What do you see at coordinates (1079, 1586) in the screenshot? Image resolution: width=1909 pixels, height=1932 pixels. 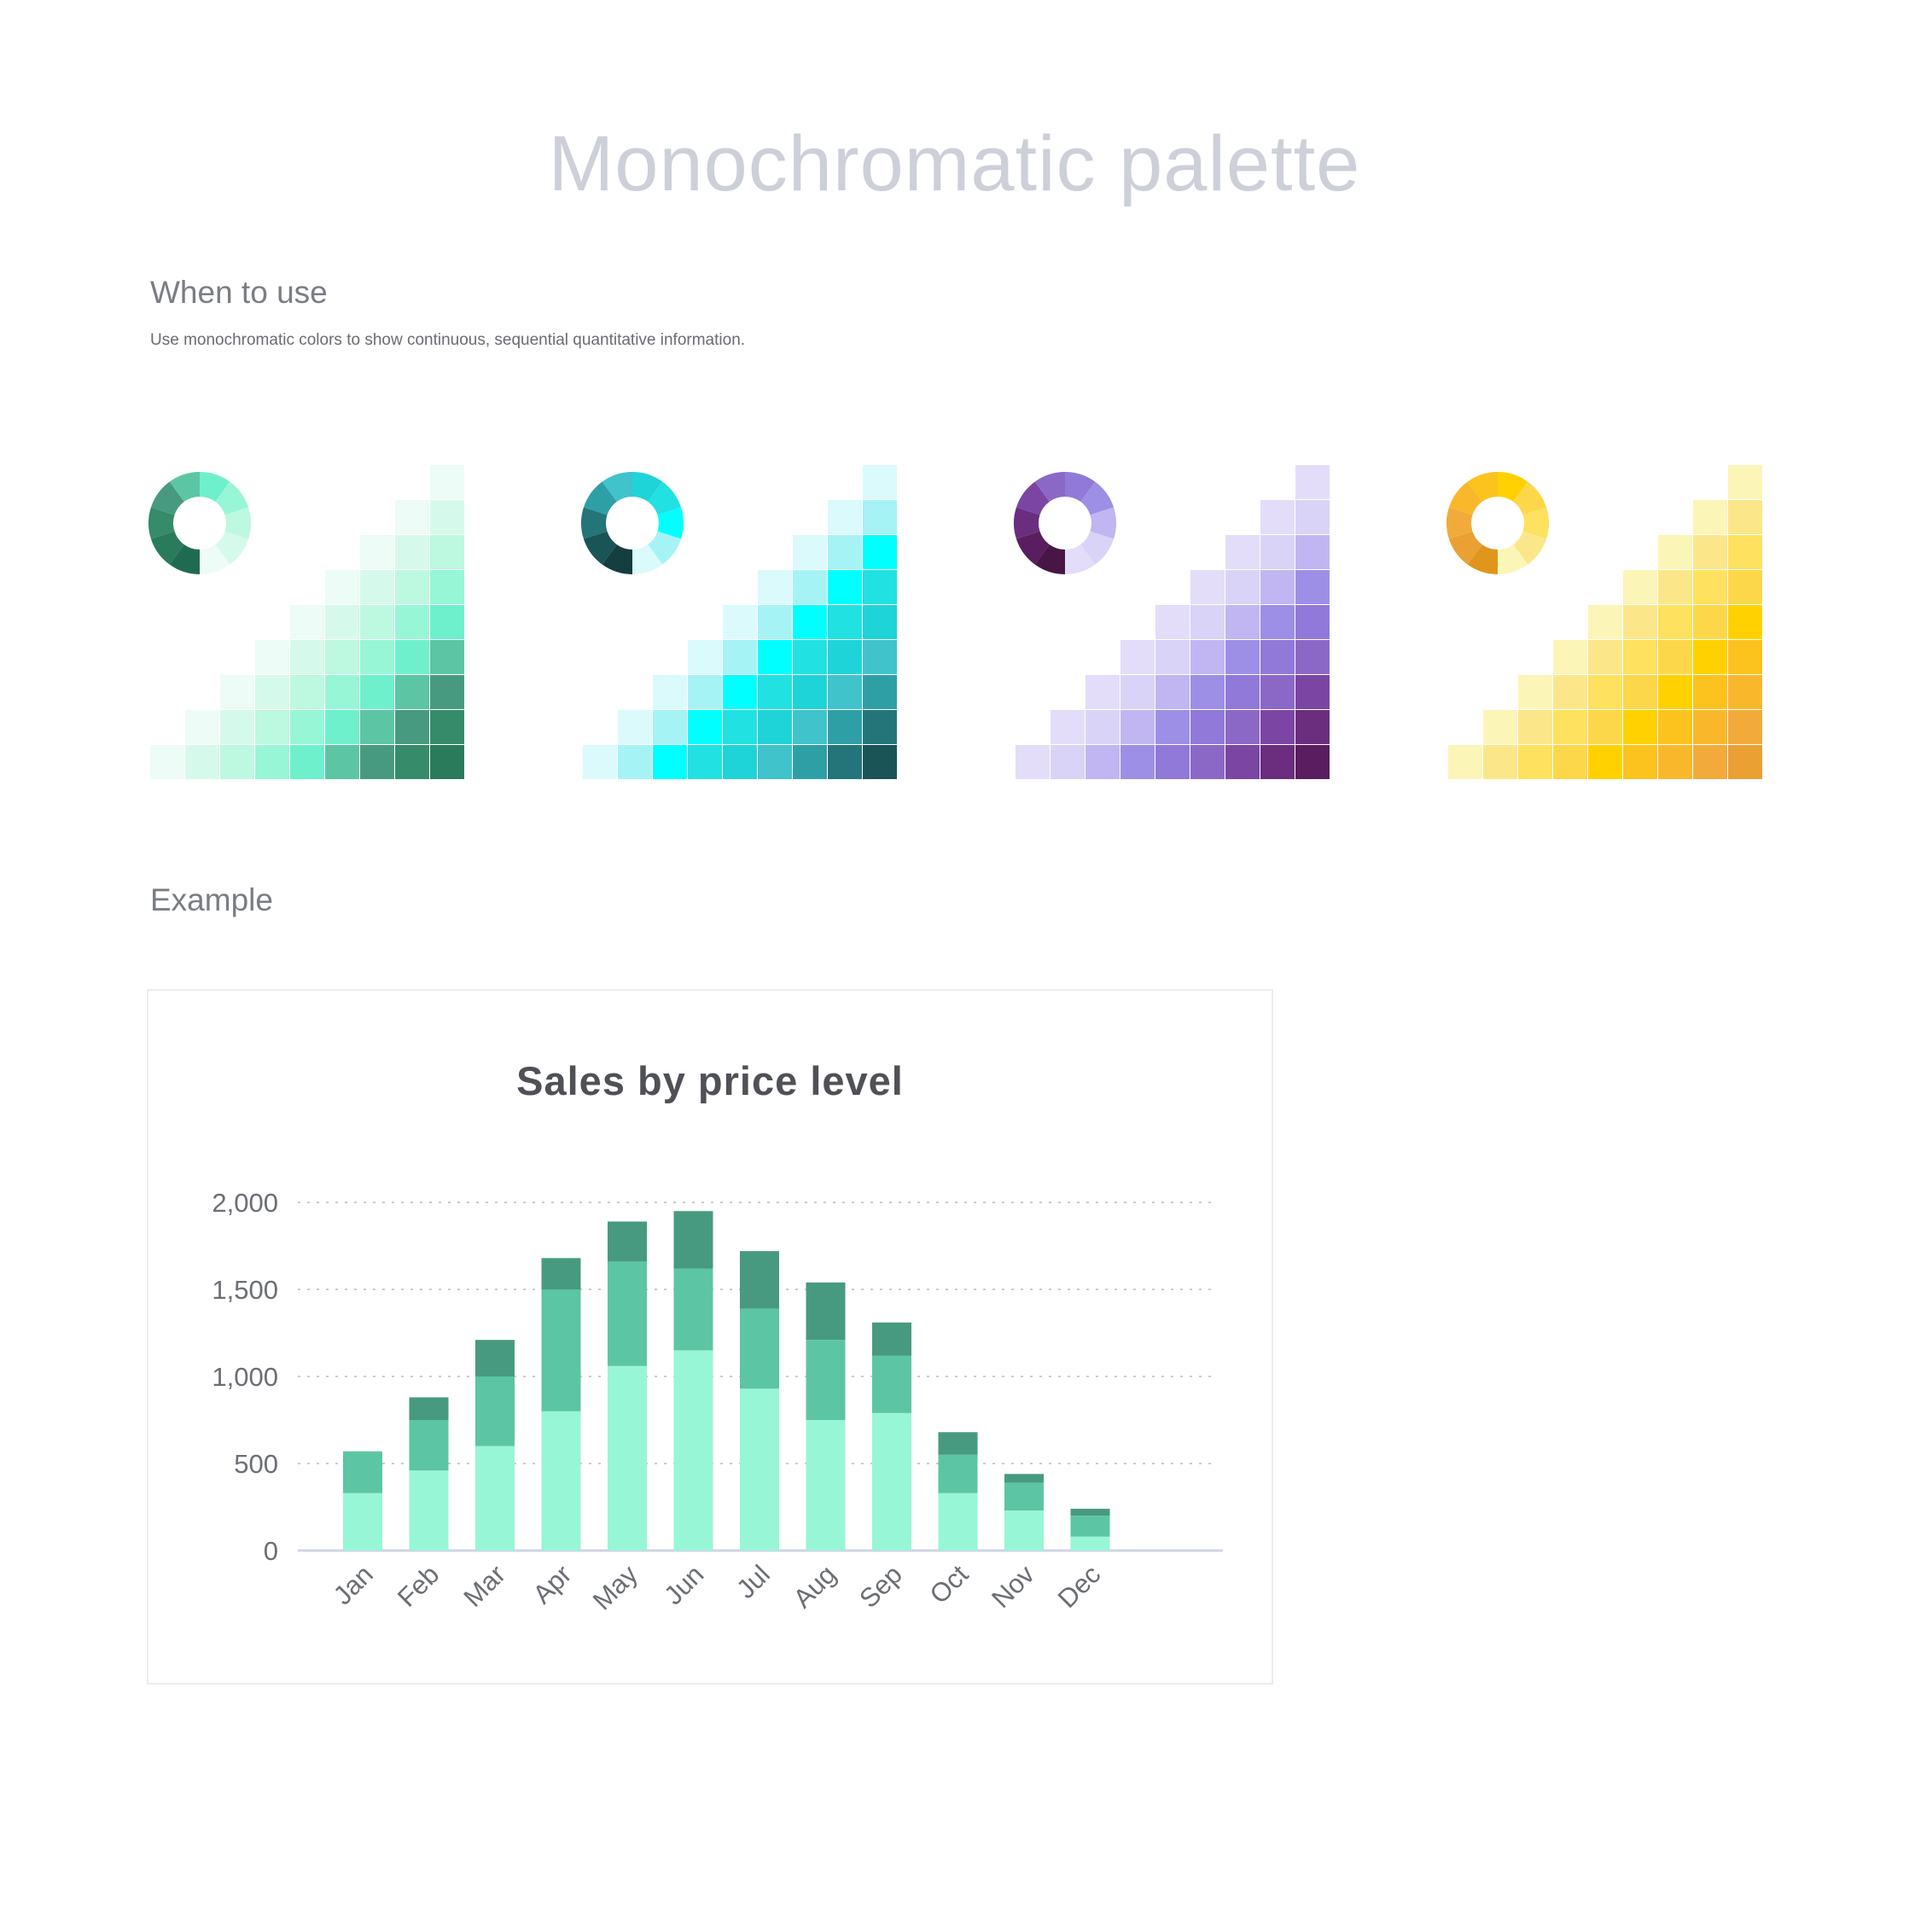 I see `x-tick-label: Dec` at bounding box center [1079, 1586].